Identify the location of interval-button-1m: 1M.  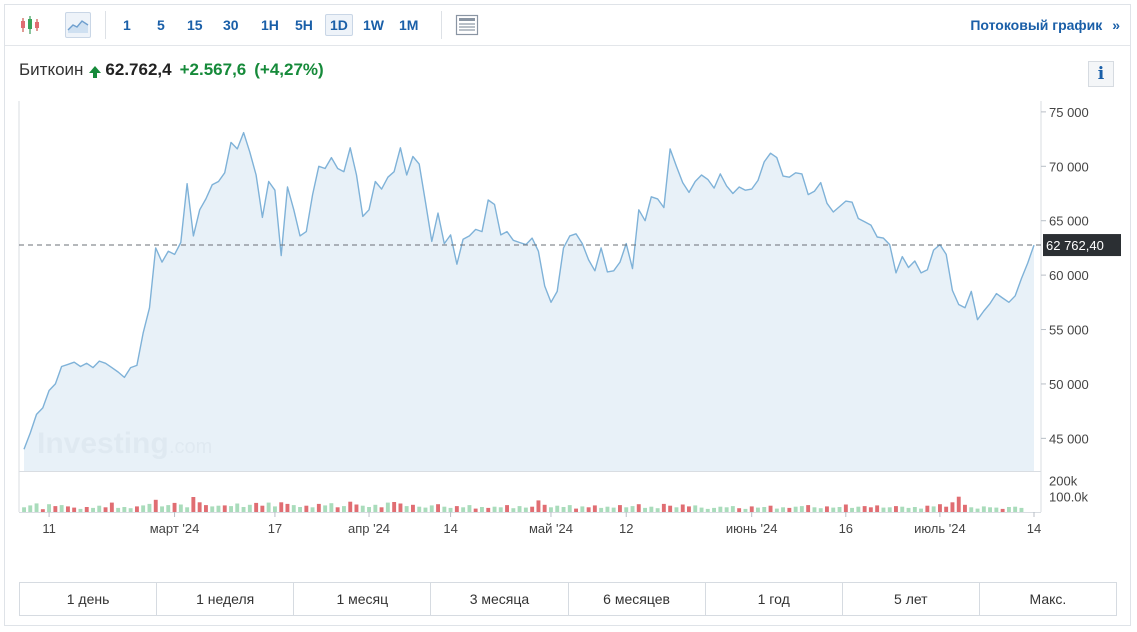
(409, 25).